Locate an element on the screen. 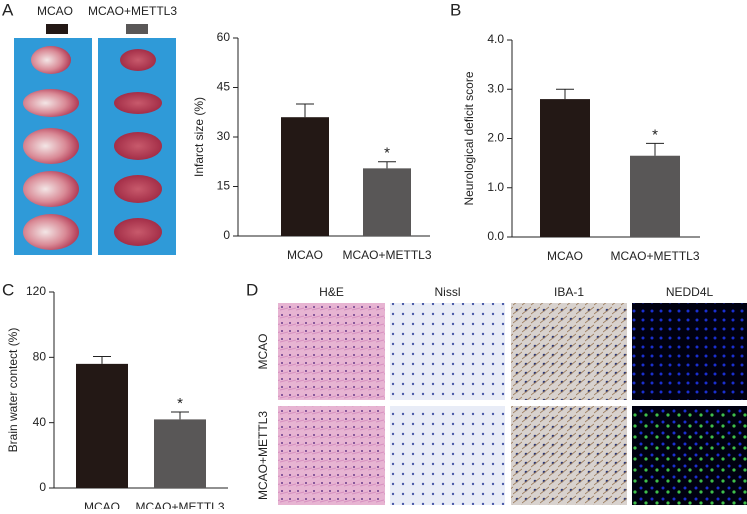 The height and width of the screenshot is (514, 747). y-tick-label: 15 is located at coordinates (224, 186).